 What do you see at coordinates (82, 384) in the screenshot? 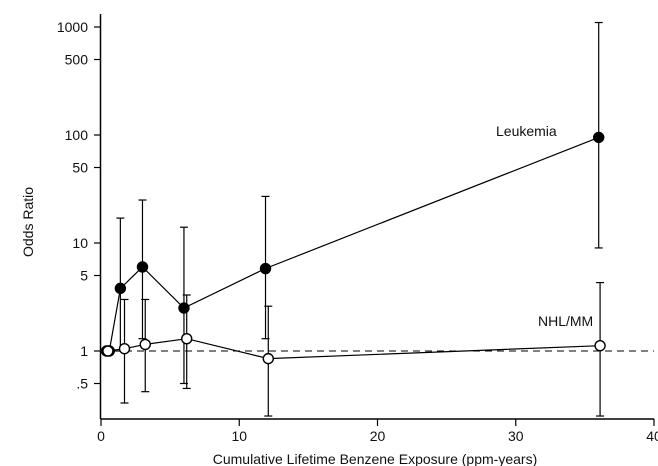
I see `y-tick-label: .5` at bounding box center [82, 384].